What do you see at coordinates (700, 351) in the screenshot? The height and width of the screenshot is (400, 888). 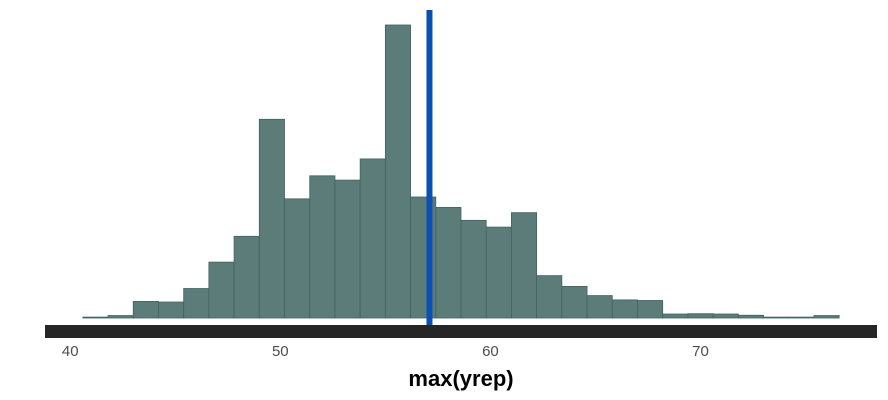 I see `x-tick-label: 70` at bounding box center [700, 351].